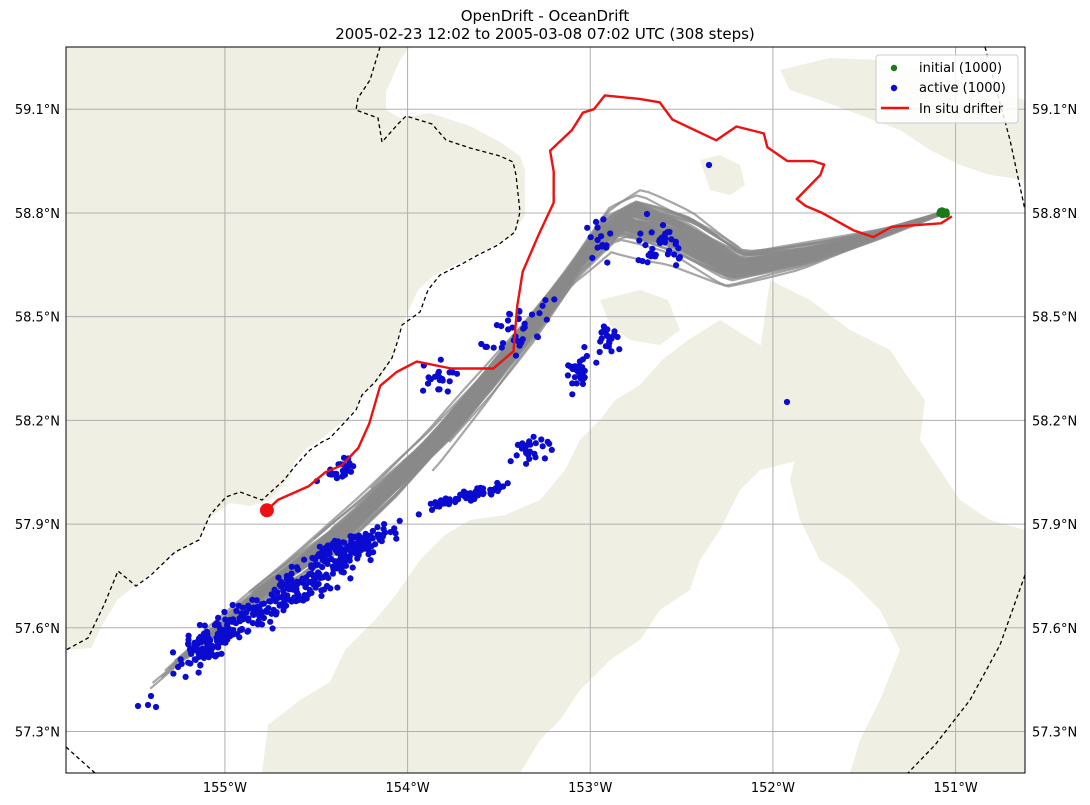  What do you see at coordinates (1054, 214) in the screenshot?
I see `lat-tick-label-right: 58.8°N` at bounding box center [1054, 214].